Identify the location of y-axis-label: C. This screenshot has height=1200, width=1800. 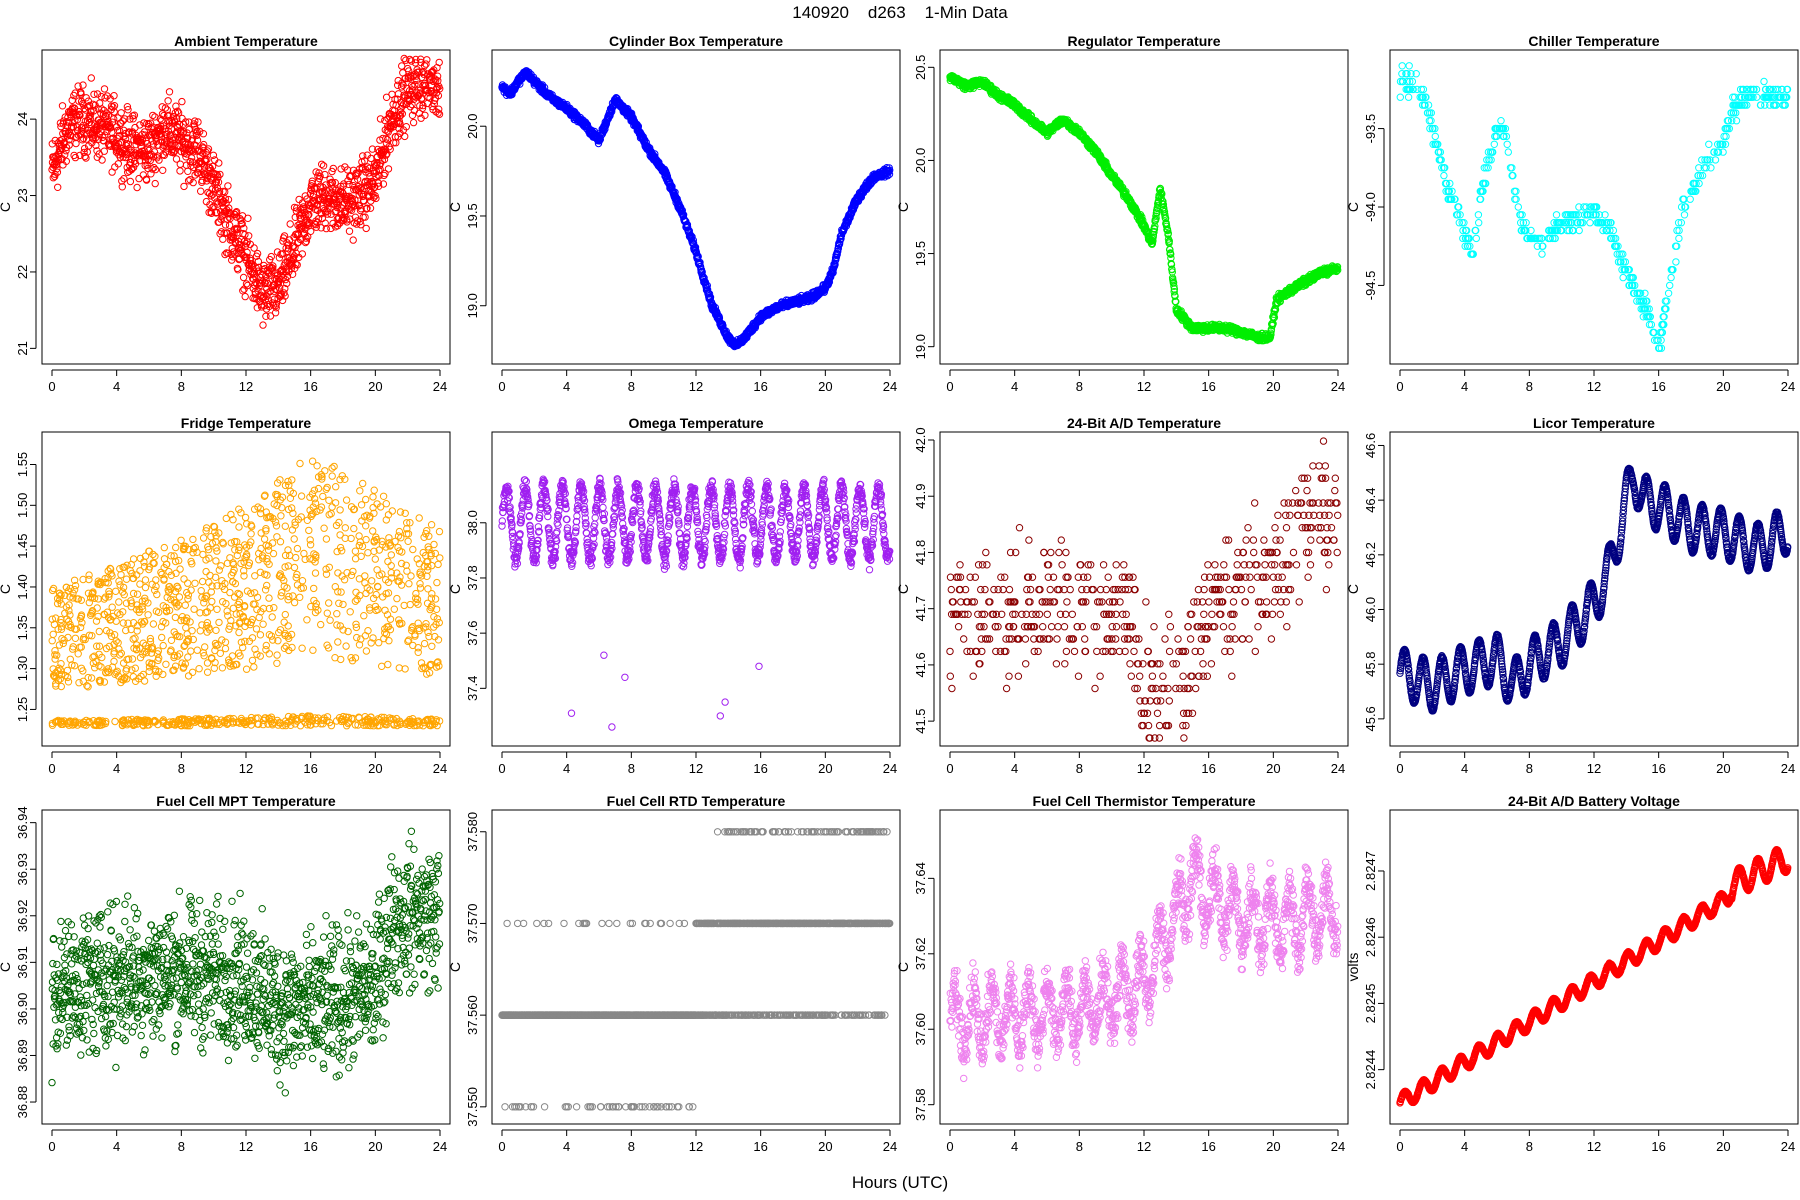
(903, 207).